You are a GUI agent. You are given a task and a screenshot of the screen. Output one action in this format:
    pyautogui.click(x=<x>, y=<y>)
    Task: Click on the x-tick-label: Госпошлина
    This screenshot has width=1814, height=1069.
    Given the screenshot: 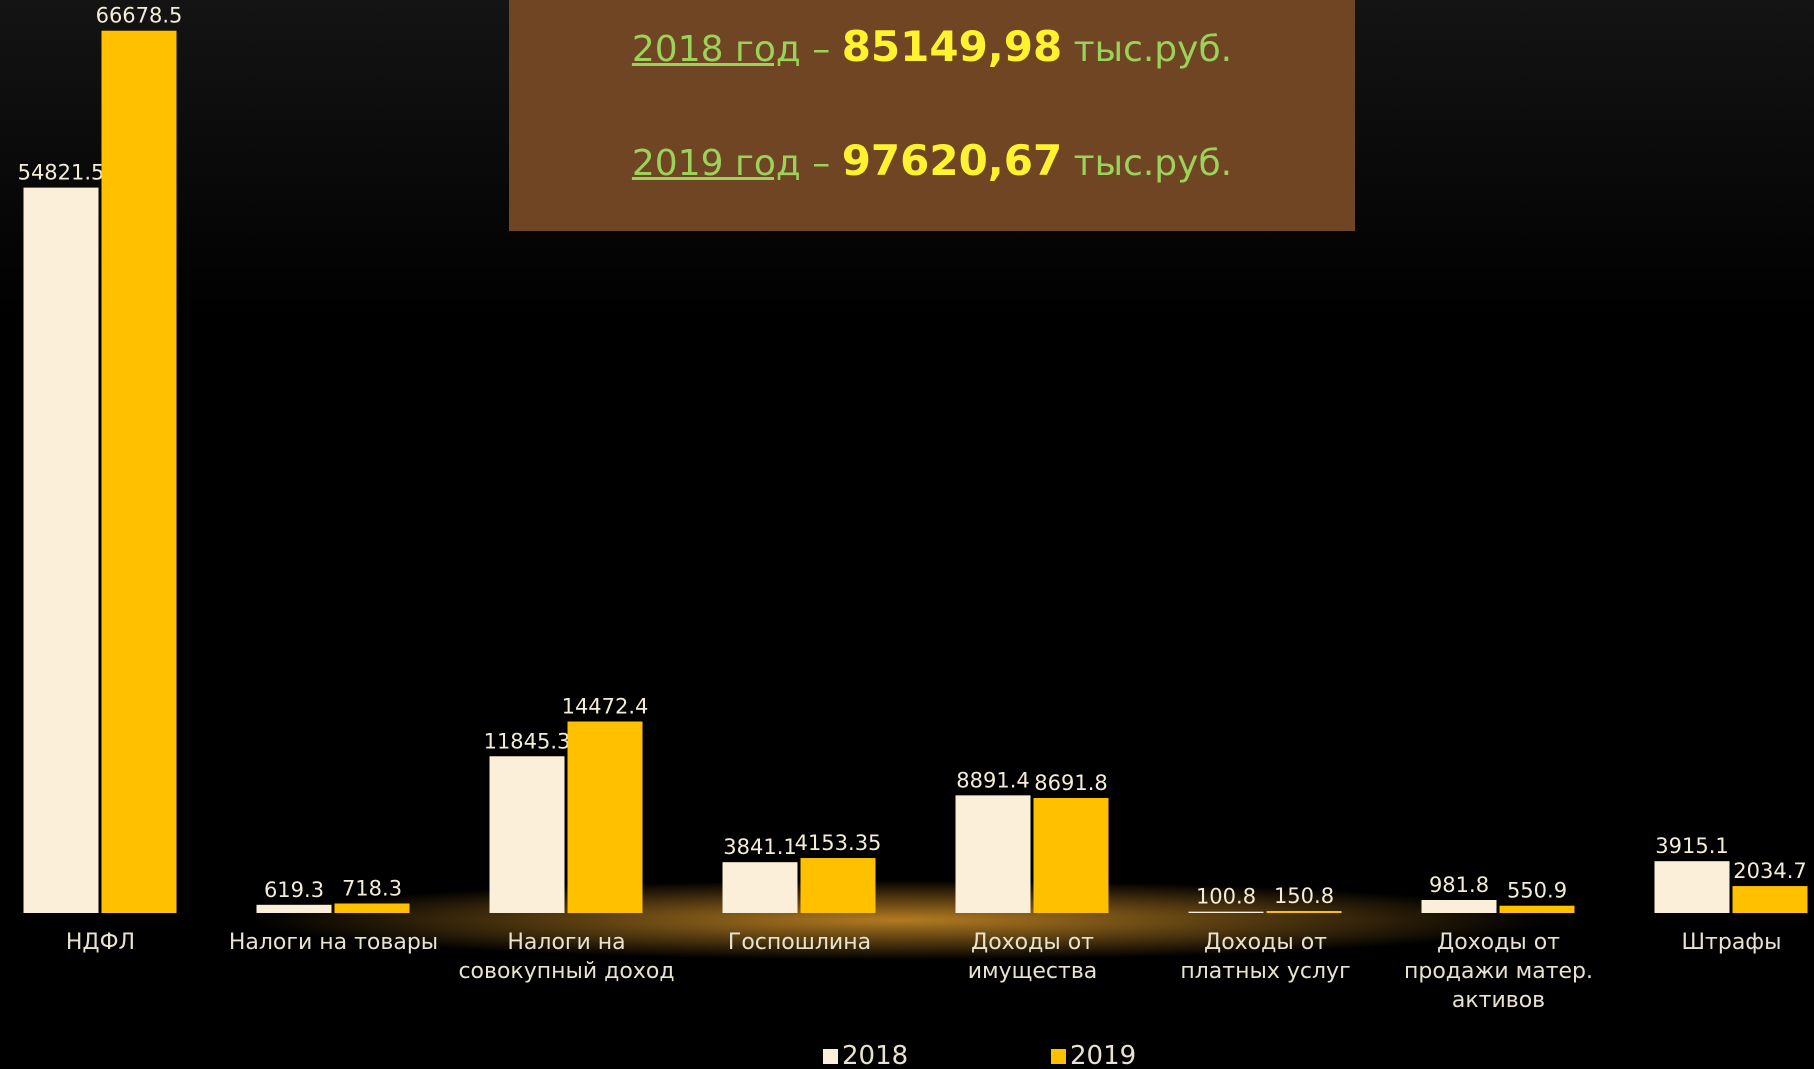 What is the action you would take?
    pyautogui.click(x=799, y=942)
    